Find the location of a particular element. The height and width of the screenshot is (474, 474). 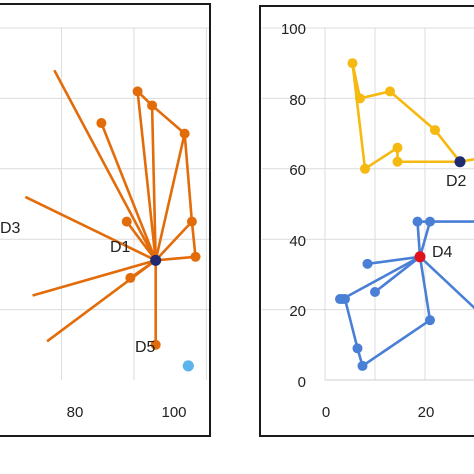

label-d5: D5 is located at coordinates (145, 347).